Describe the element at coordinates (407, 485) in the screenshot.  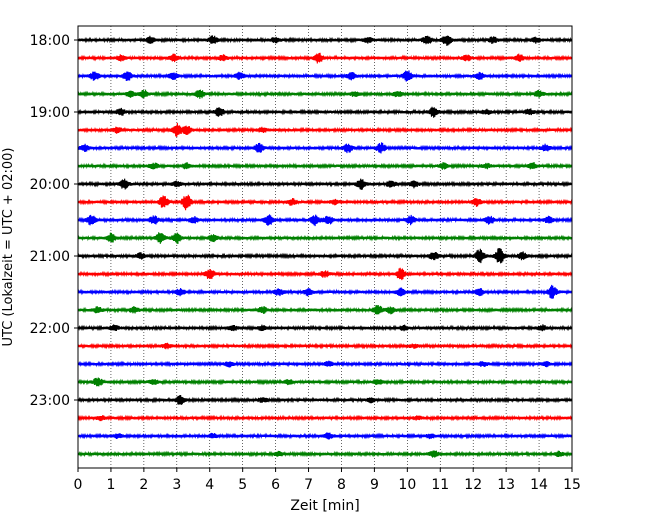
I see `x-tick-label: 10` at that location.